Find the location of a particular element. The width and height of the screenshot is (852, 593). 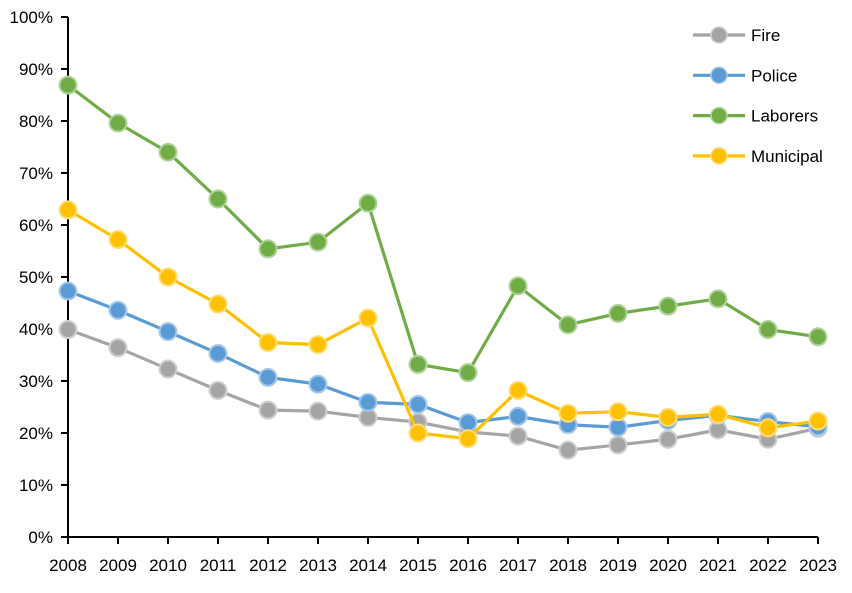

data-point-laborers-2015 is located at coordinates (418, 364).